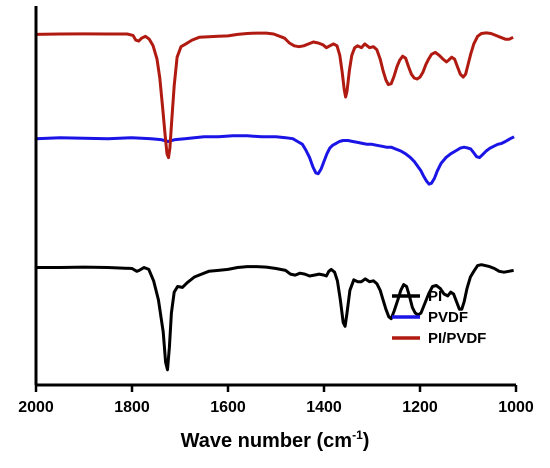 Image resolution: width=550 pixels, height=468 pixels. What do you see at coordinates (132, 407) in the screenshot?
I see `x-tick-label-1800: 1800` at bounding box center [132, 407].